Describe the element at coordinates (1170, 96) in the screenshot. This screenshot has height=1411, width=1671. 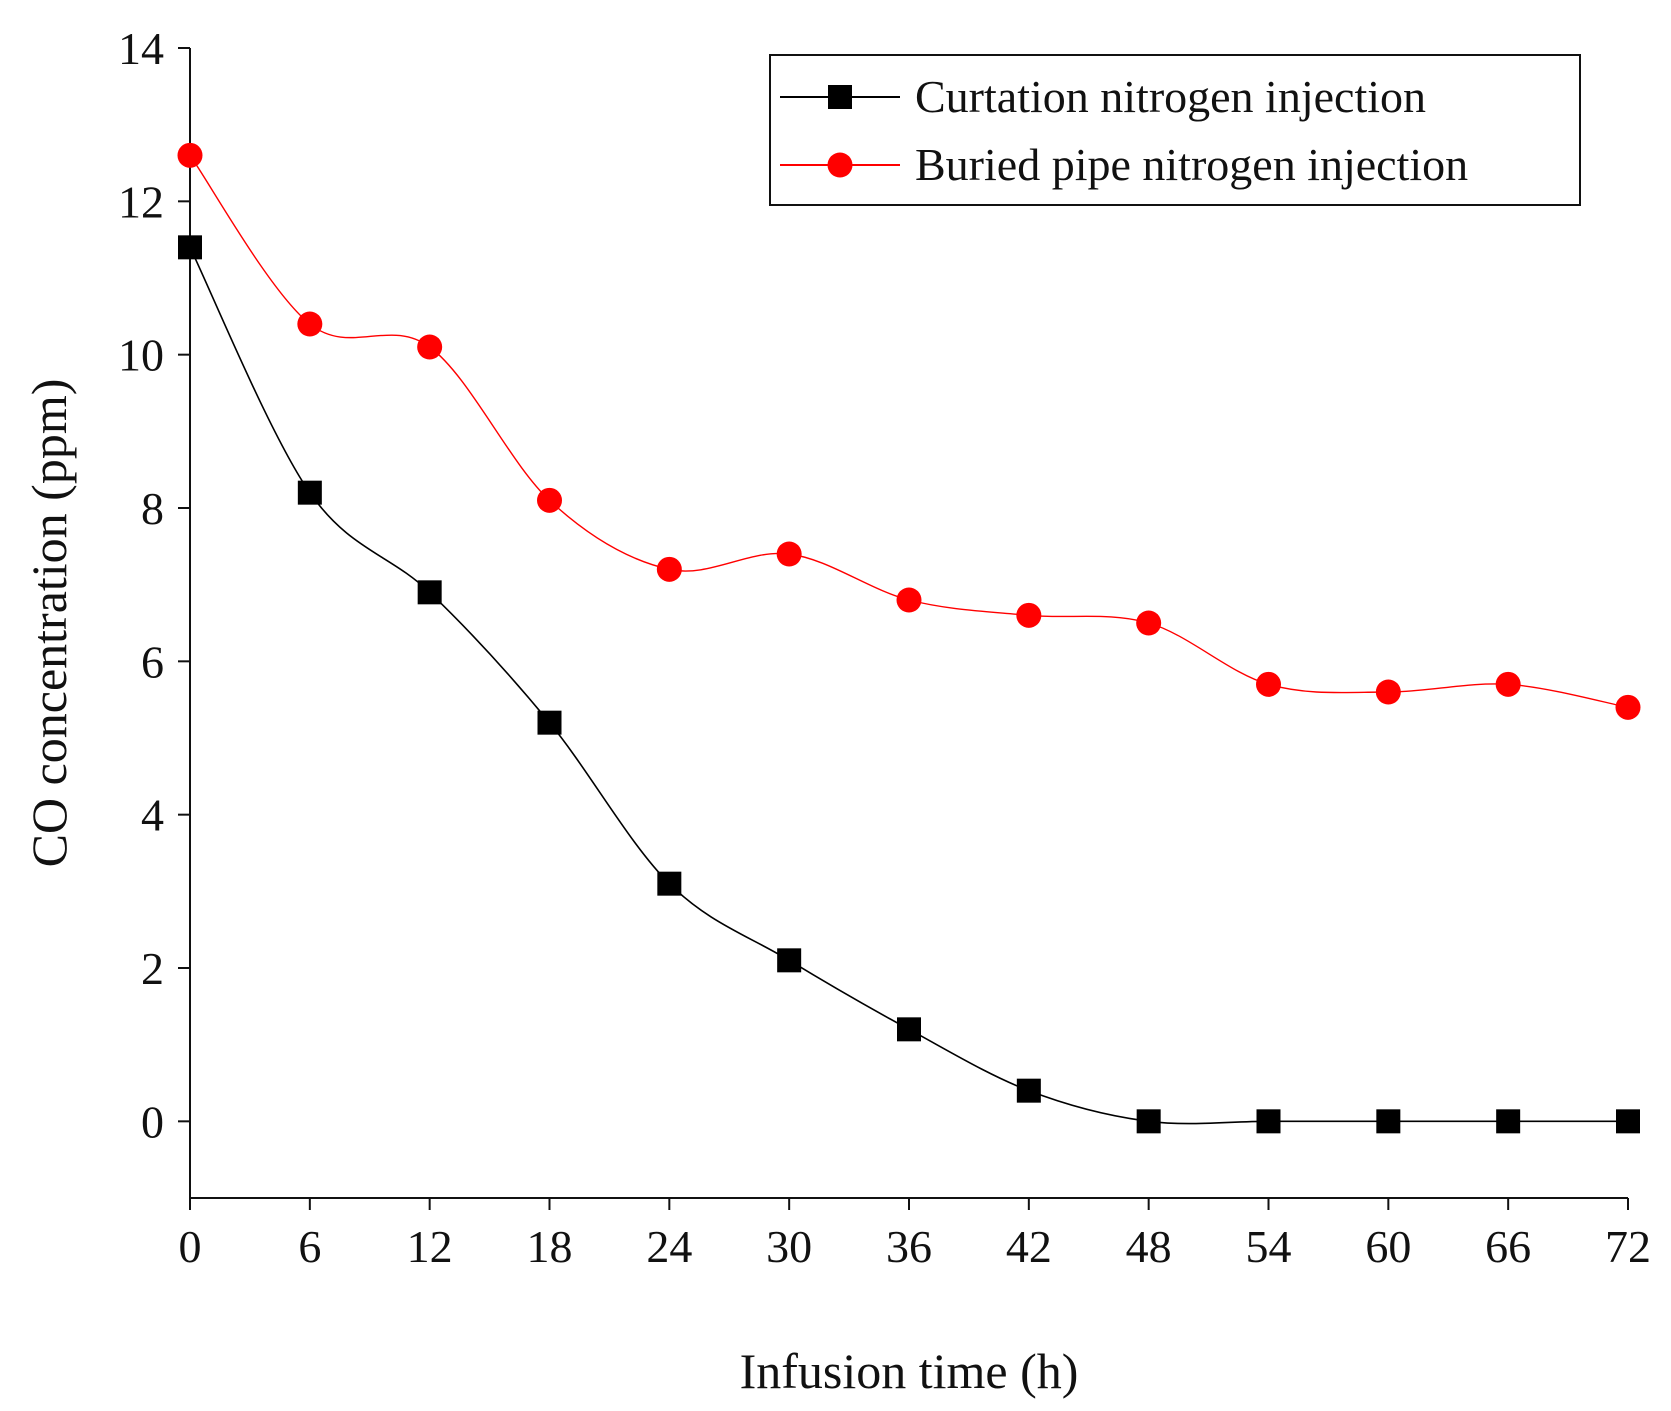
I see `curtation-legend-label: Curtation nitrogen injection` at that location.